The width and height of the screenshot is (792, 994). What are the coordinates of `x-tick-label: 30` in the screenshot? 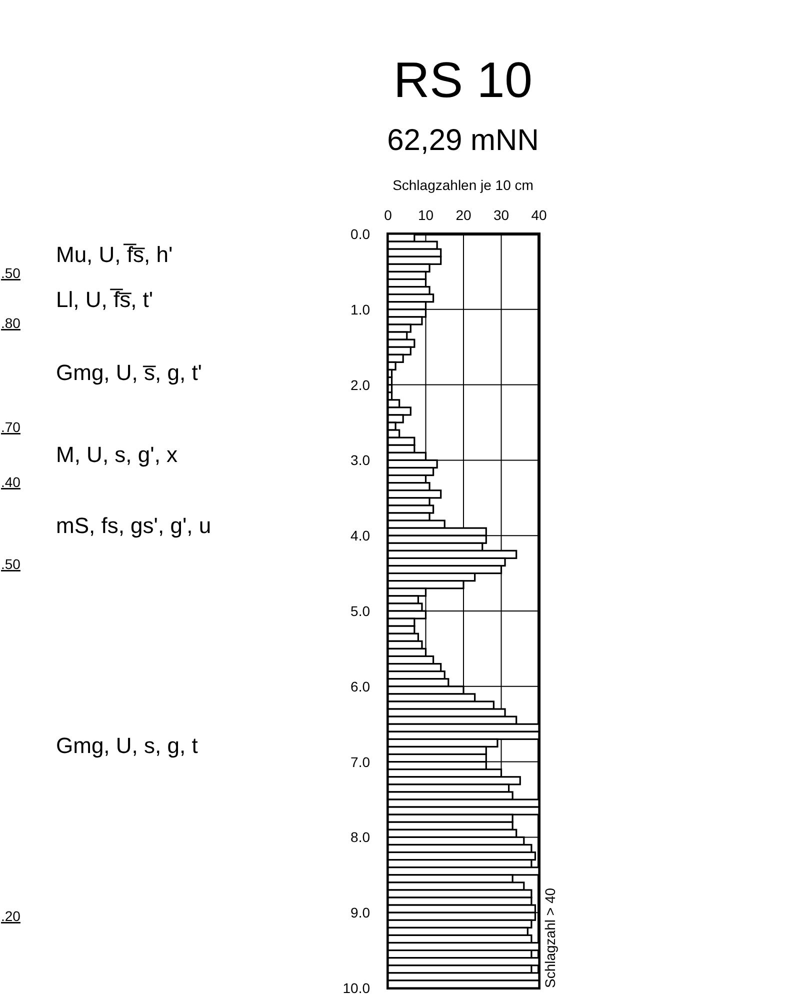 It's located at (501, 215).